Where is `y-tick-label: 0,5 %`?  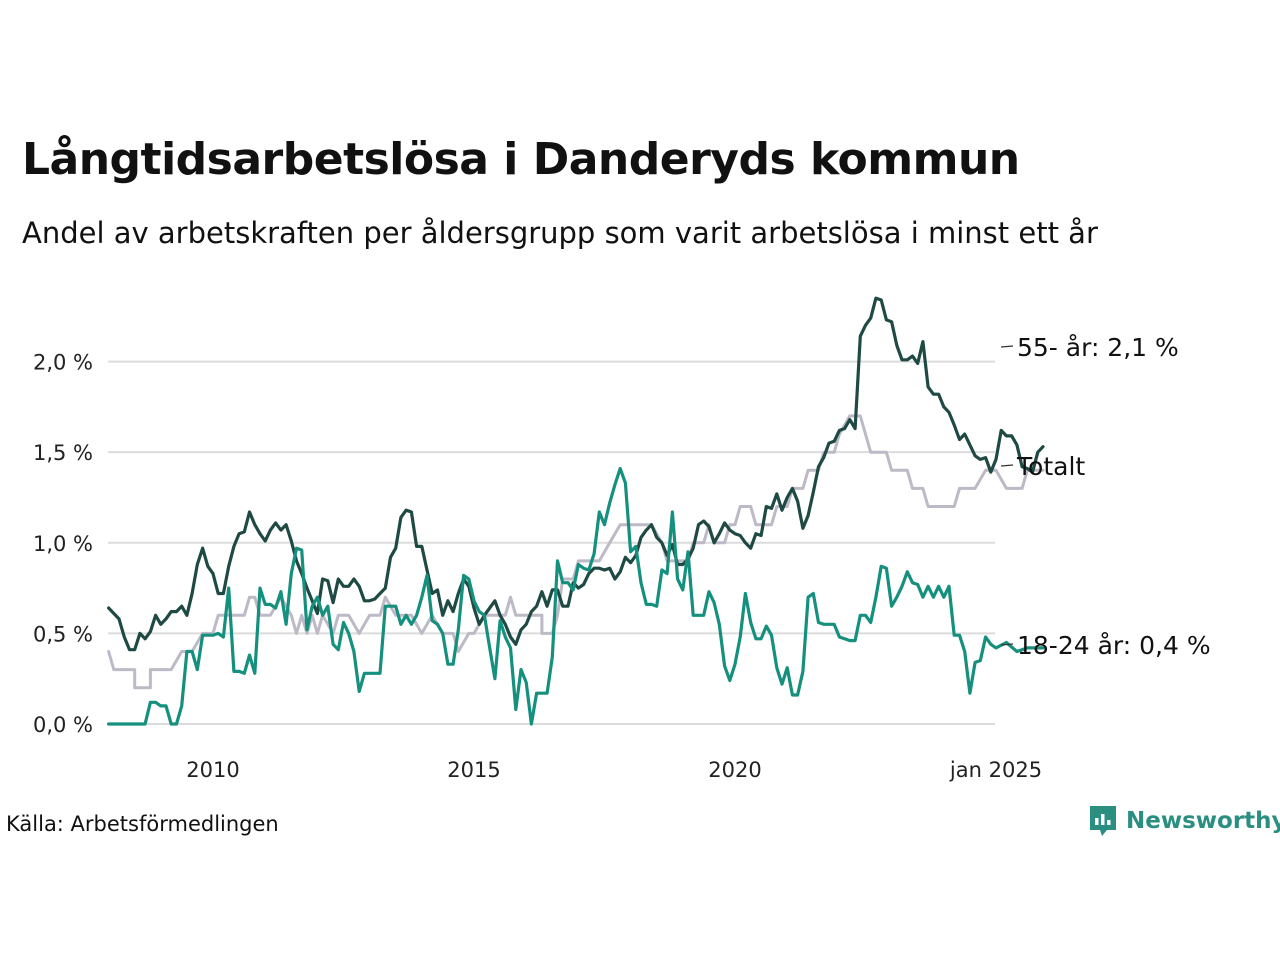
y-tick-label: 0,5 % is located at coordinates (63, 634).